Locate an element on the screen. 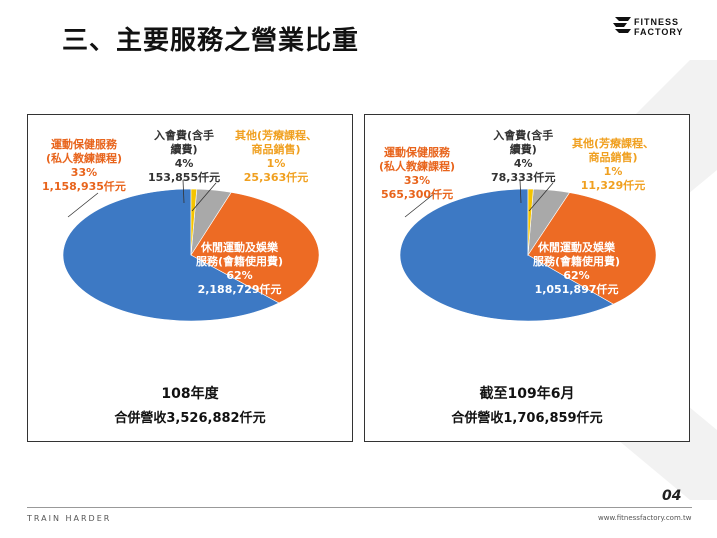  page-number: 04 is located at coordinates (672, 496).